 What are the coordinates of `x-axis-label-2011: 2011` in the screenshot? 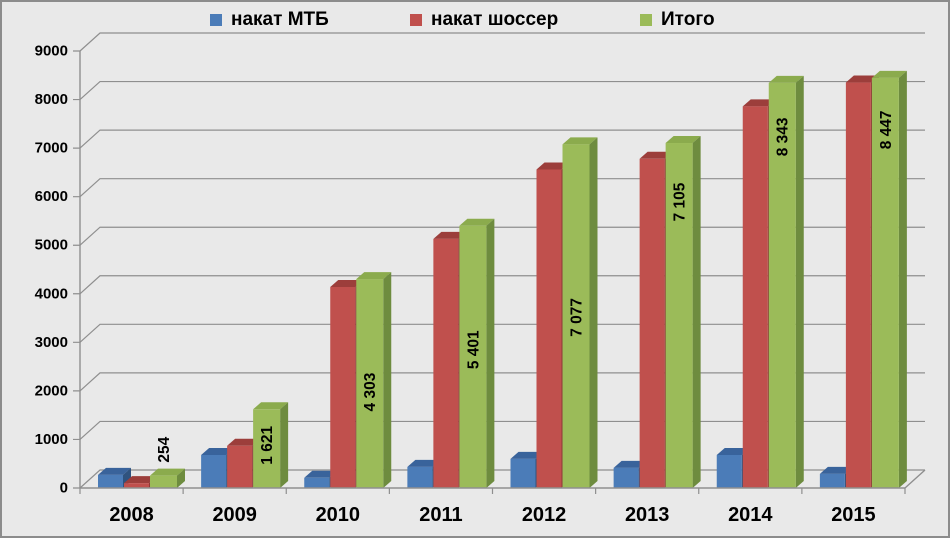 It's located at (440, 515).